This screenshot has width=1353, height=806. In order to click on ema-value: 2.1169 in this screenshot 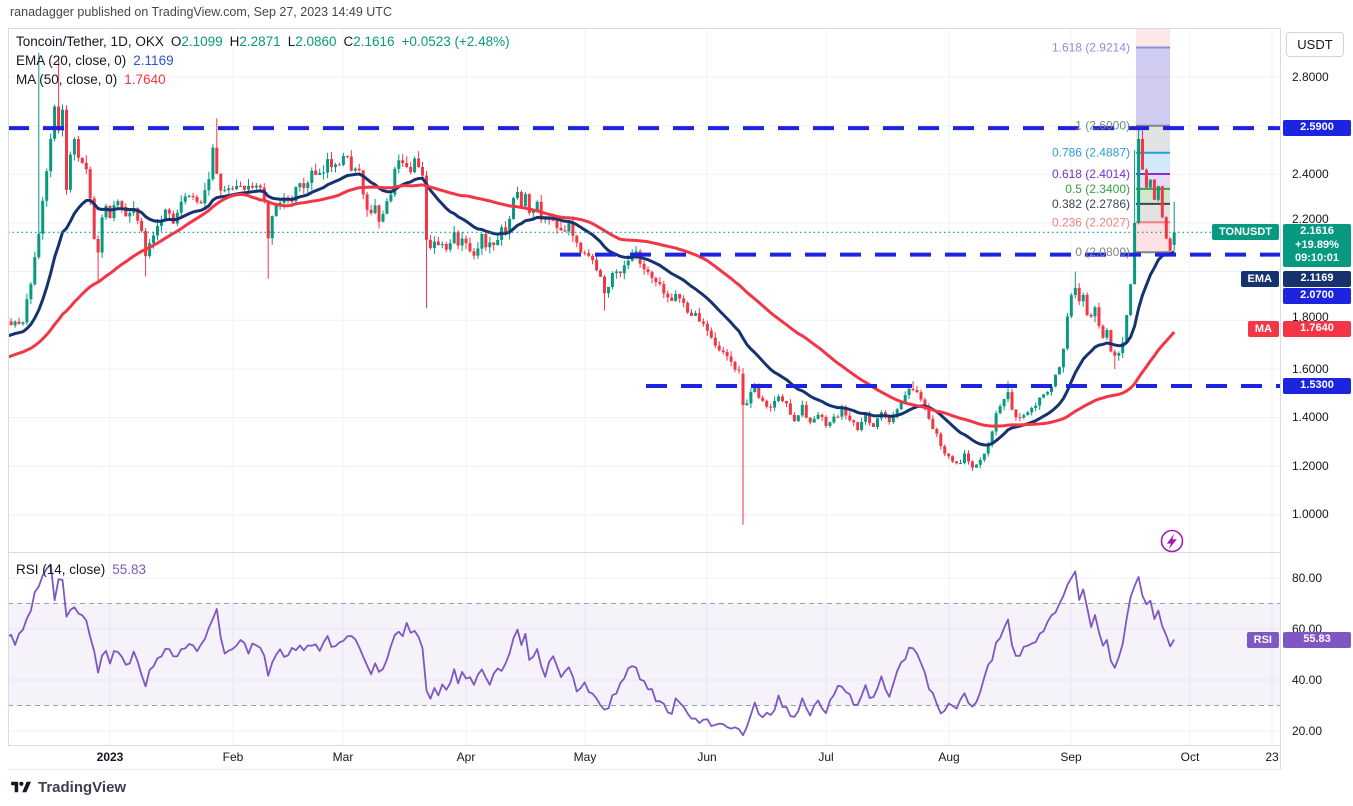, I will do `click(153, 60)`.